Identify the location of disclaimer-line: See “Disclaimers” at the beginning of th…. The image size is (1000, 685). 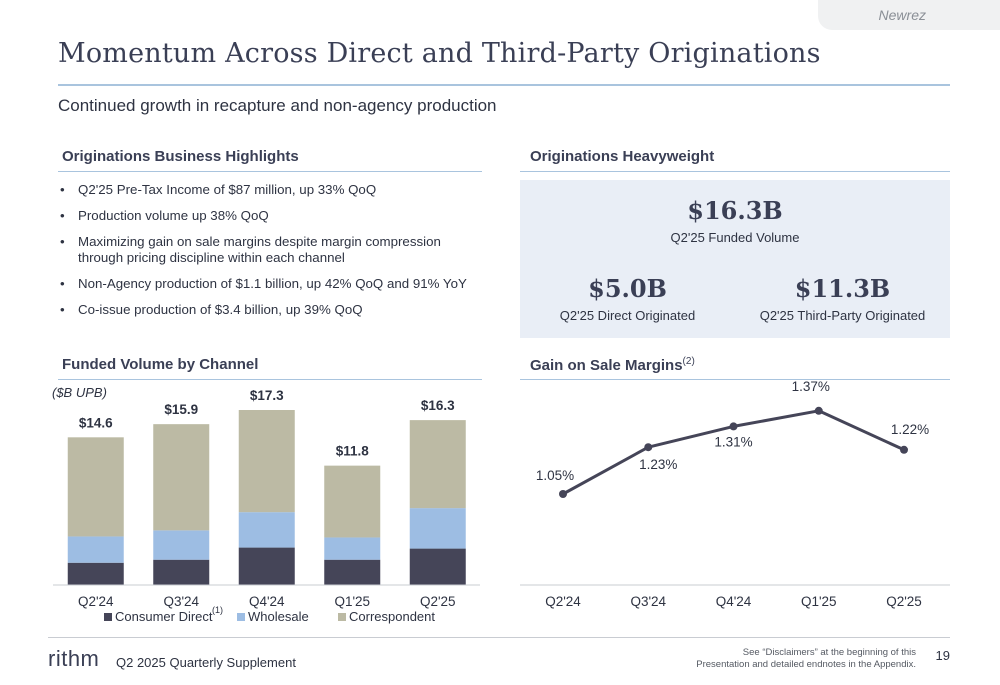
(829, 652).